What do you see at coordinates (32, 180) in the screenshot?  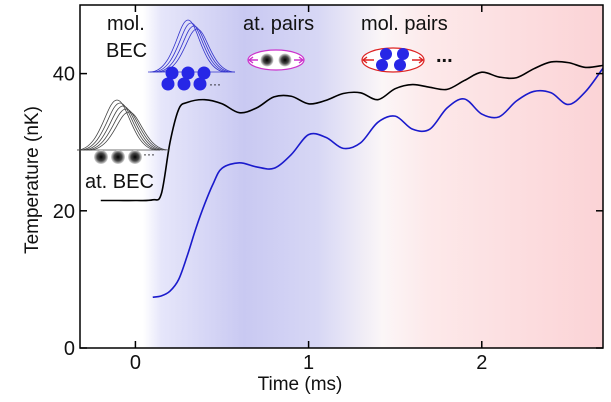 I see `y-axis-label: Temperature (nK)` at bounding box center [32, 180].